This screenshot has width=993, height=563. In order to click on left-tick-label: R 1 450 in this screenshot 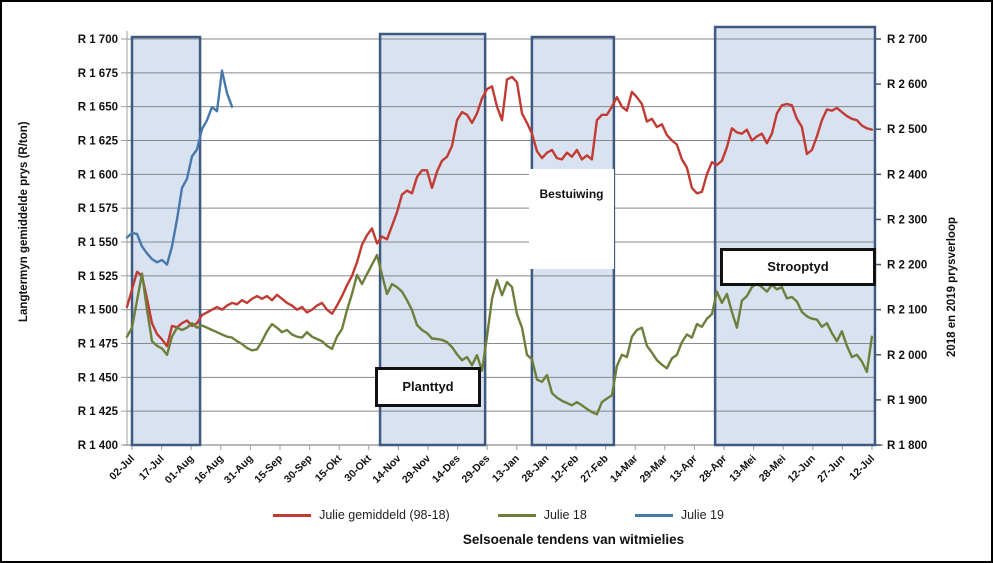, I will do `click(98, 378)`.